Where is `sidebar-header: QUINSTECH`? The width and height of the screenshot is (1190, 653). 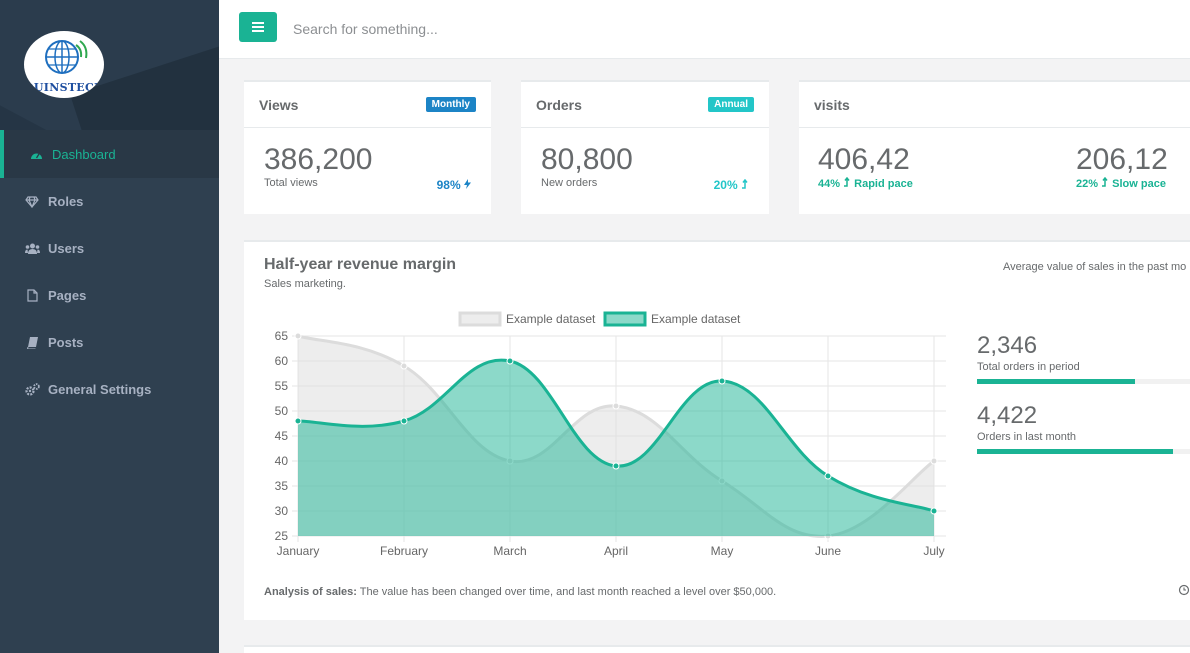 sidebar-header: QUINSTECH is located at coordinates (109, 65).